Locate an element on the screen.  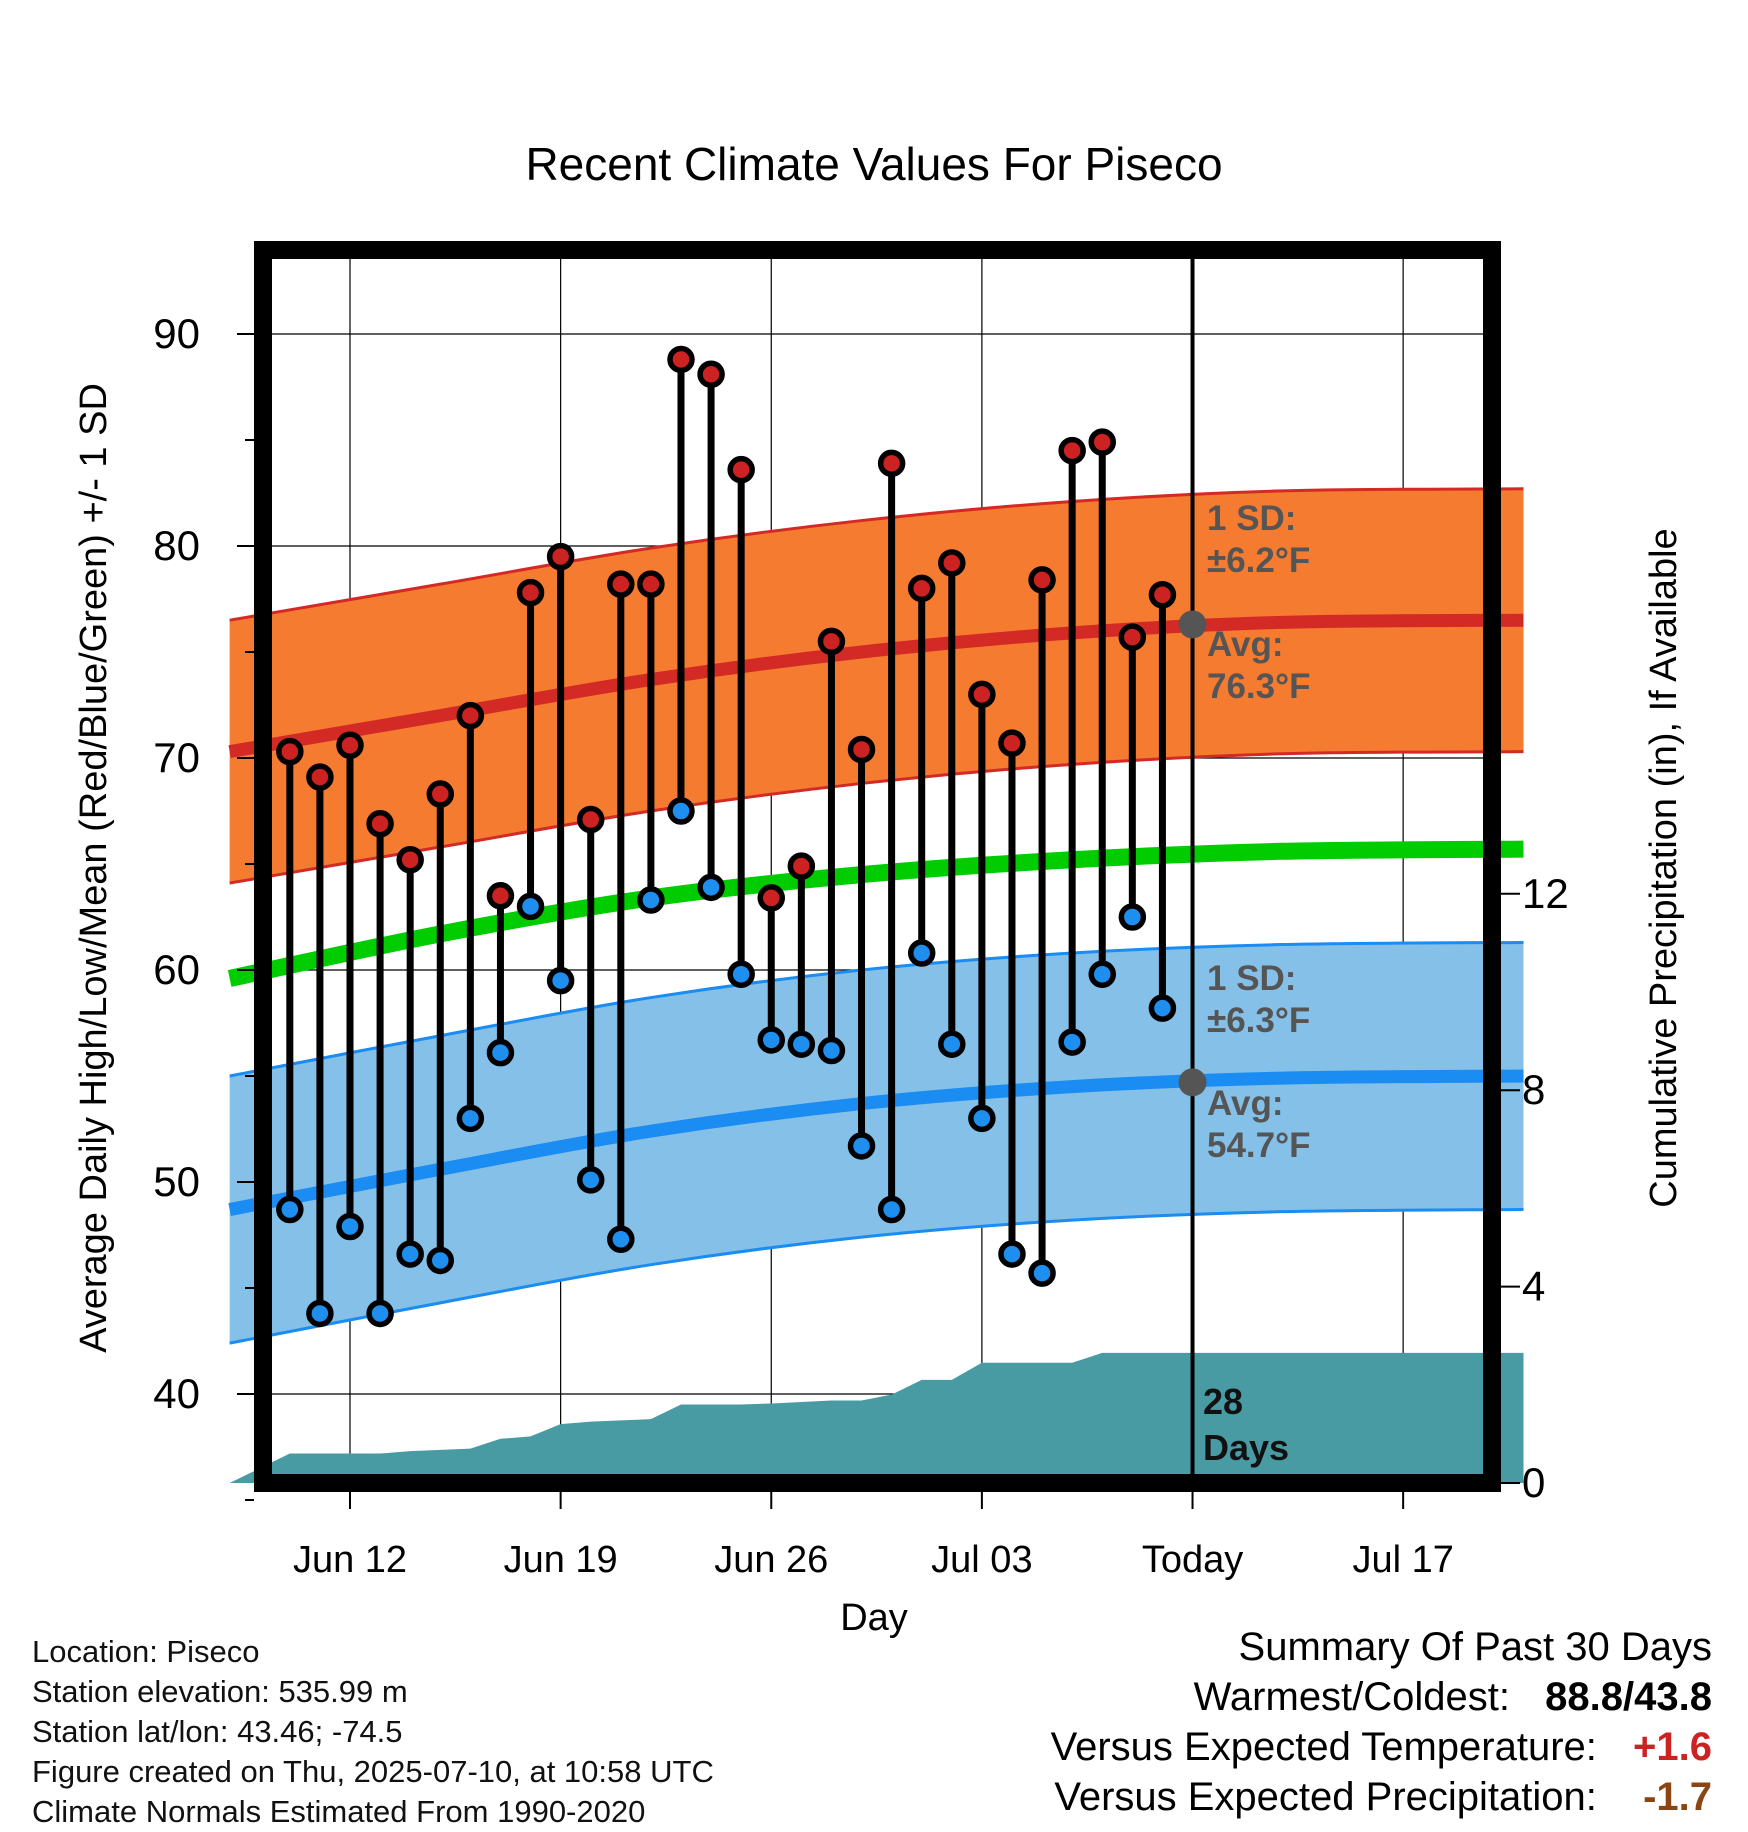
precipitation-area is located at coordinates (876, 1417).